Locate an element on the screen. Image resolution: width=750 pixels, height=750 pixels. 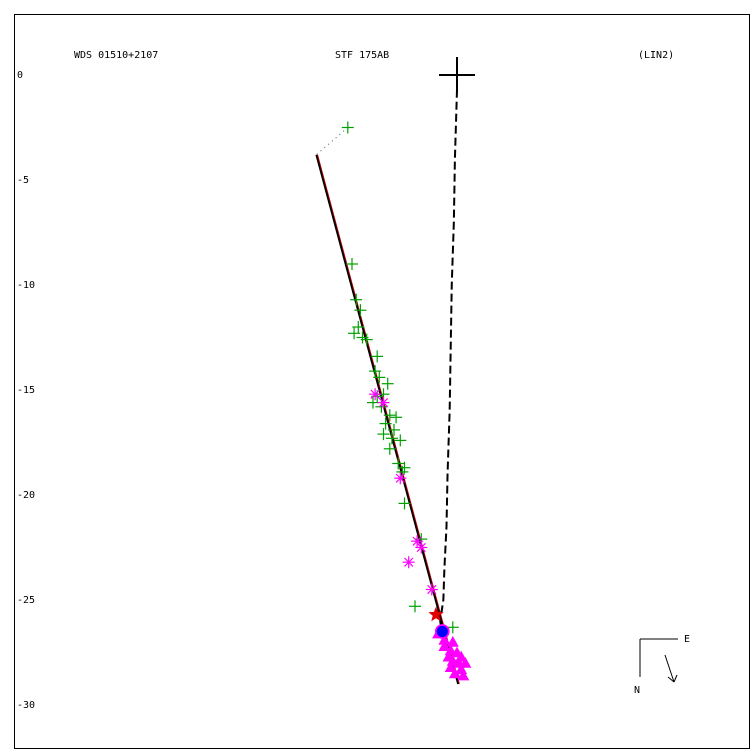
dashed-path-line is located at coordinates (448, 361).